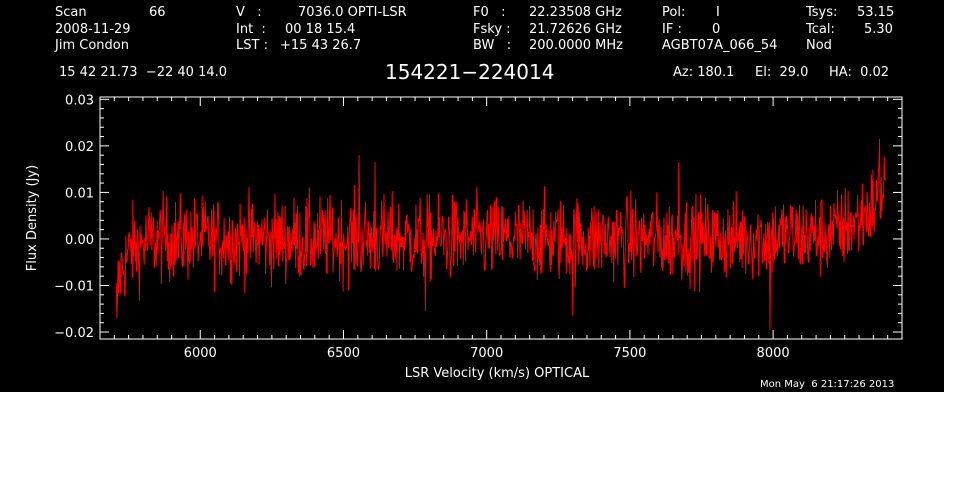 The width and height of the screenshot is (962, 490). What do you see at coordinates (486, 353) in the screenshot?
I see `x-tick-label: 7000` at bounding box center [486, 353].